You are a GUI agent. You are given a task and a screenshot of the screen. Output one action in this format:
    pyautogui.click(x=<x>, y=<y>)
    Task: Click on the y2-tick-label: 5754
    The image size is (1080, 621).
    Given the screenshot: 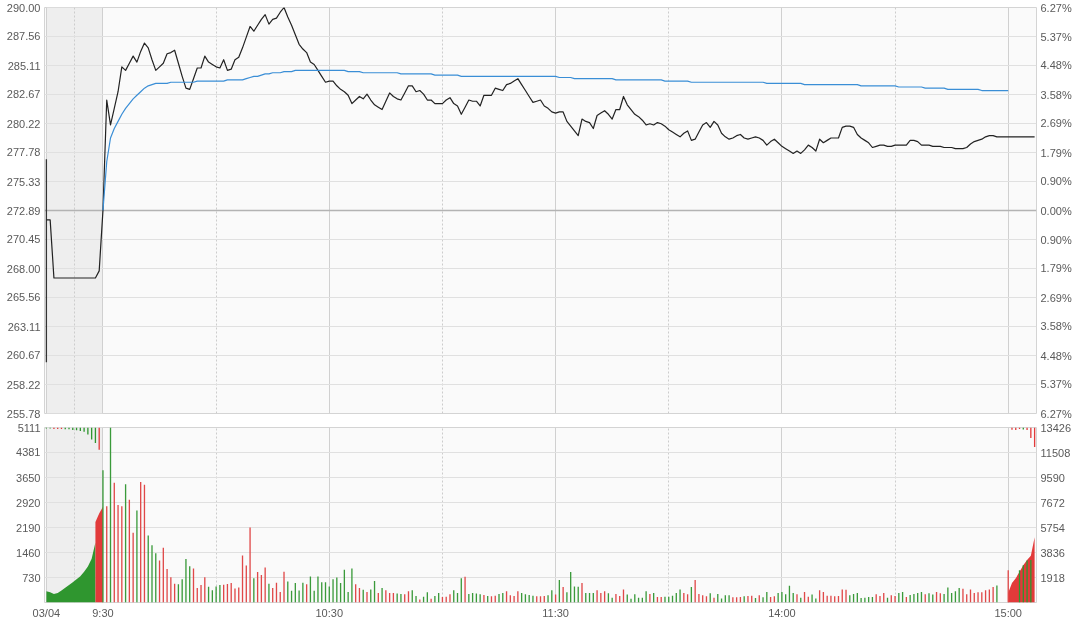 What is the action you would take?
    pyautogui.click(x=1052, y=527)
    